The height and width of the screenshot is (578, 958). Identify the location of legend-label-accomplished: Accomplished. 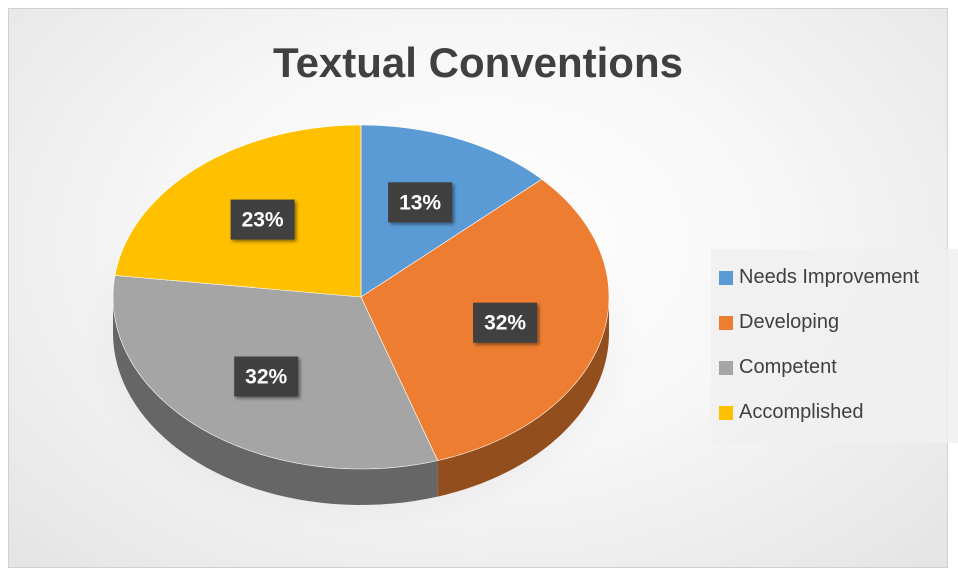
(801, 412).